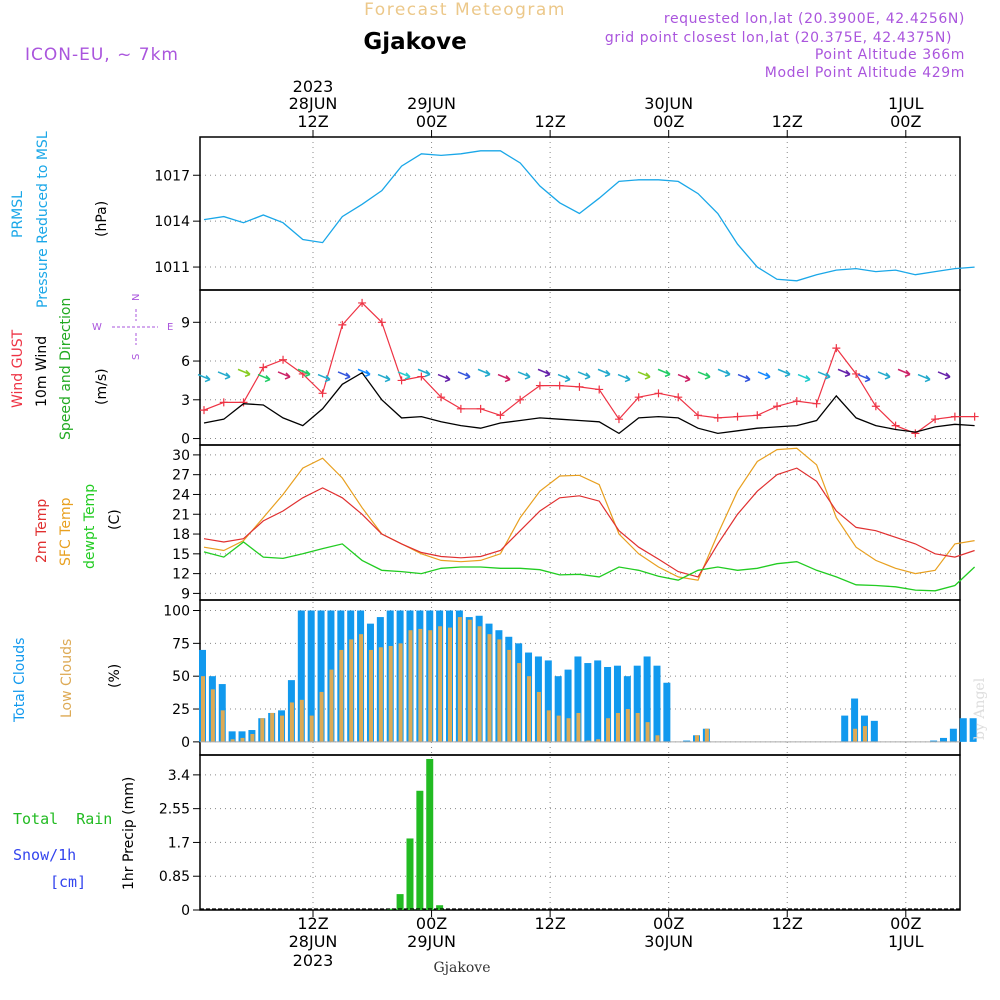 The width and height of the screenshot is (1000, 1000). Describe the element at coordinates (431, 121) in the screenshot. I see `time-label: 00Z` at that location.